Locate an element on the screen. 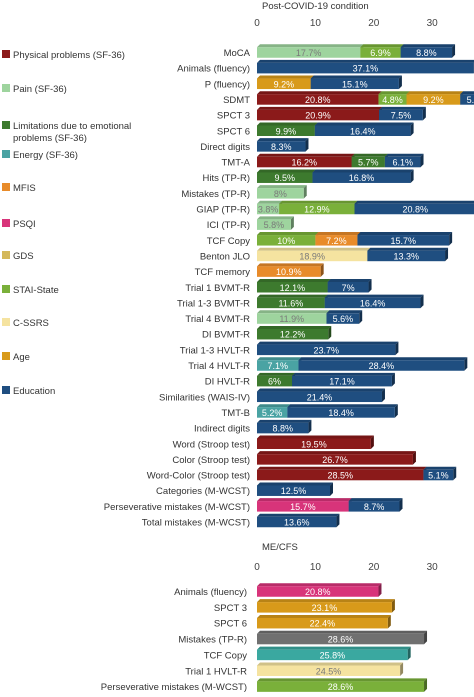 The width and height of the screenshot is (474, 697). data-label: 6.9% is located at coordinates (380, 53).